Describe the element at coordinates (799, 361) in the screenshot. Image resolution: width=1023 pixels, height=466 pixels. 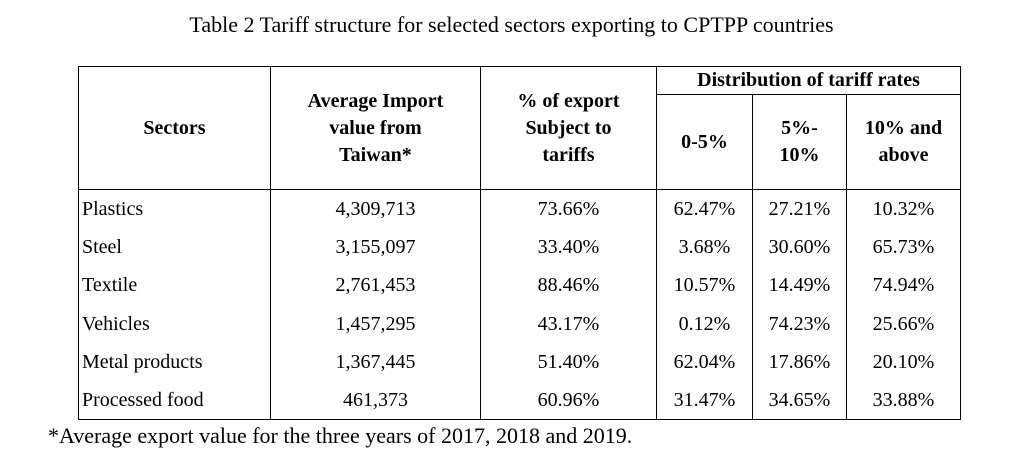
I see `cell-band-5-10: 17.86%` at that location.